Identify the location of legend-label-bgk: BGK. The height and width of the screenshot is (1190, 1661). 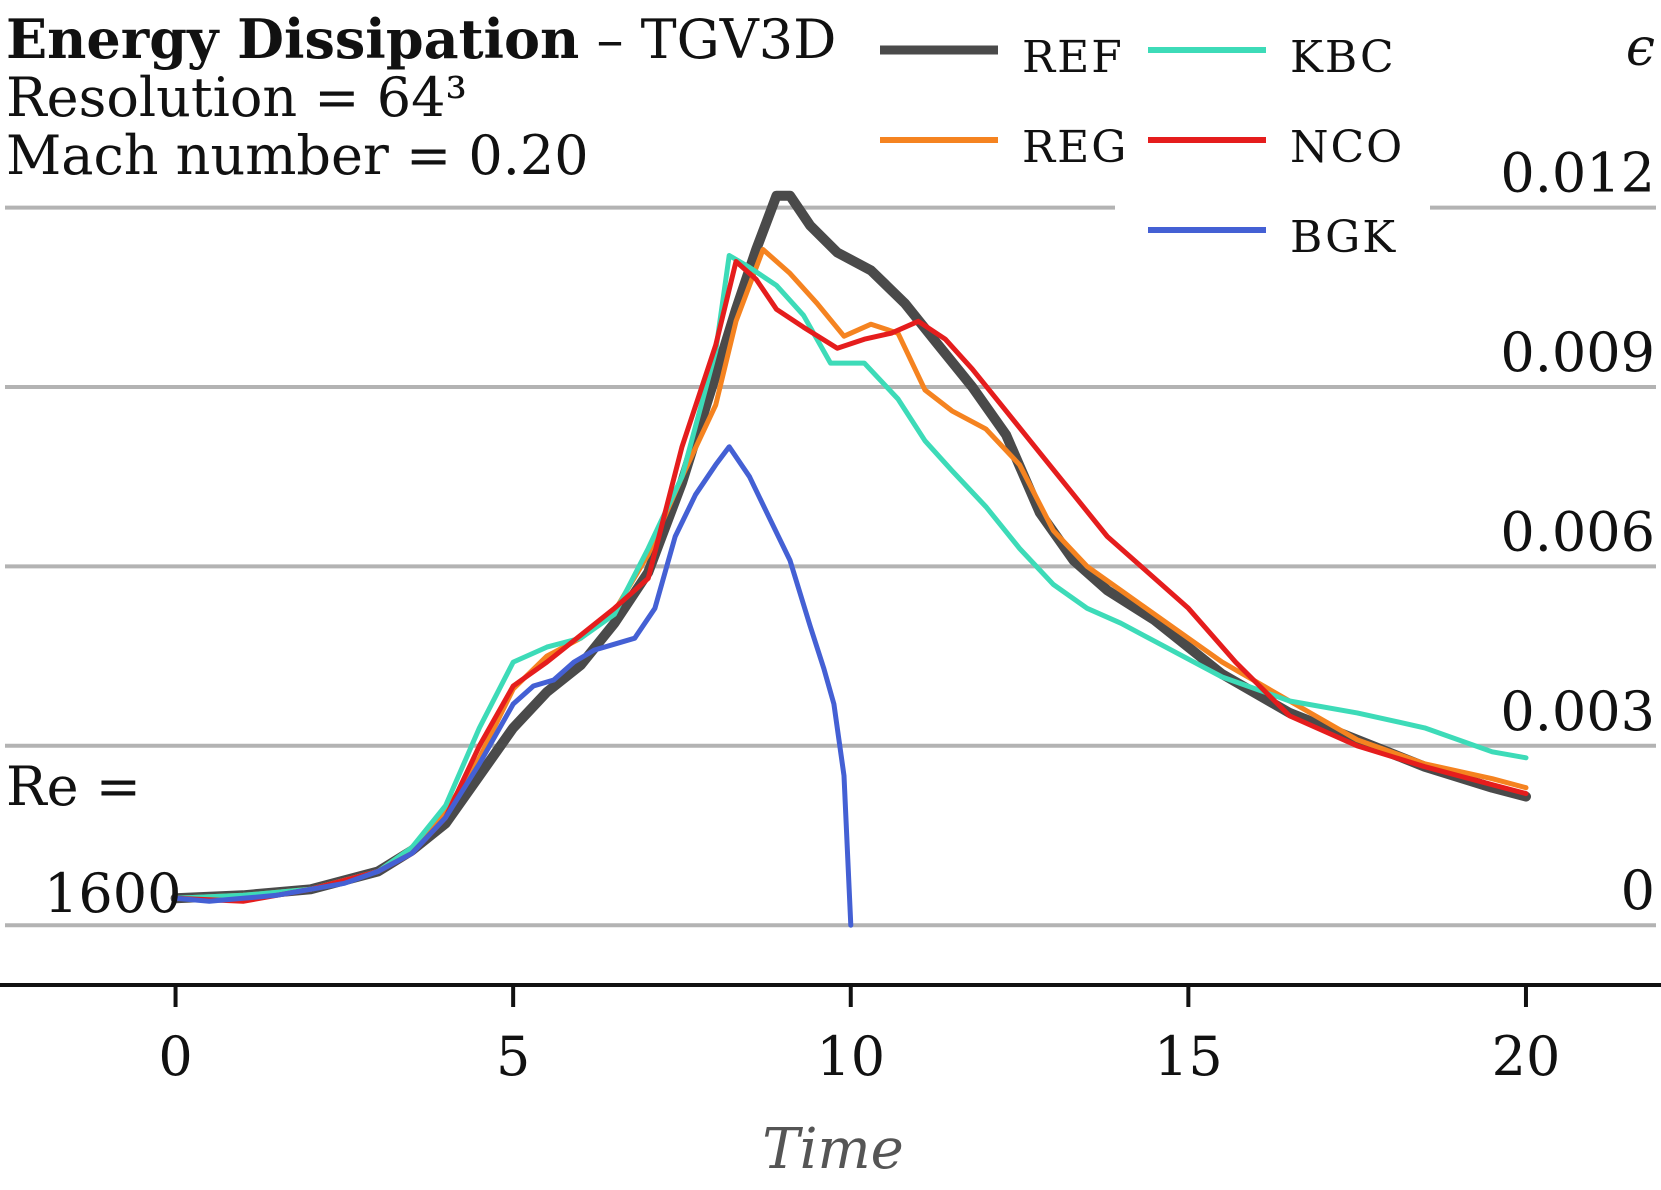
(1343, 237).